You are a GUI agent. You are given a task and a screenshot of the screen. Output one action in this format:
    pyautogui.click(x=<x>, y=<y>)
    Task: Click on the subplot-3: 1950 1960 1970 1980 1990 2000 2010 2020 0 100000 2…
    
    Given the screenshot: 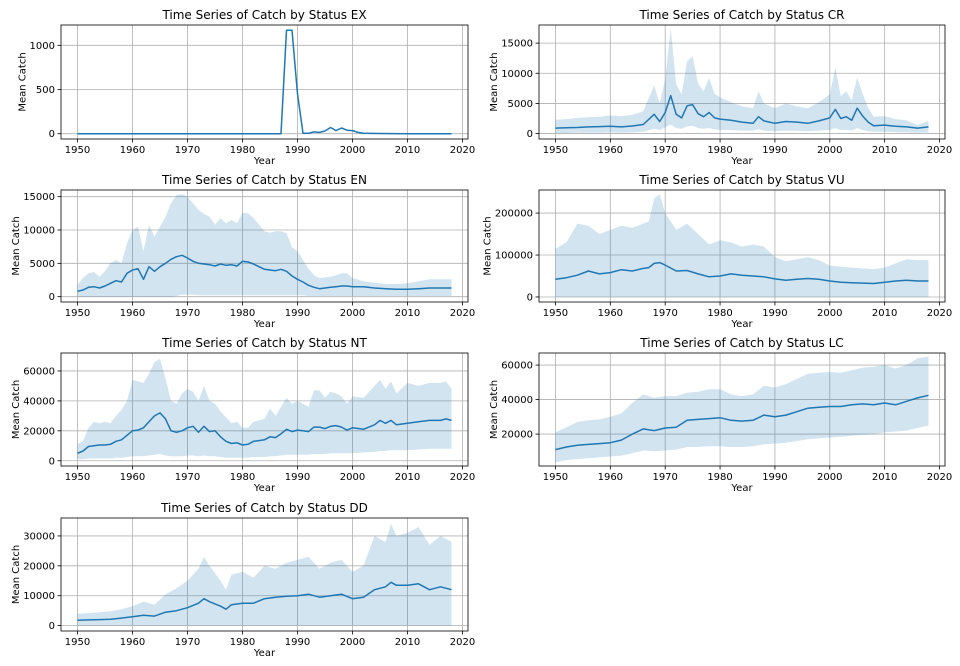 What is the action you would take?
    pyautogui.click(x=718, y=251)
    